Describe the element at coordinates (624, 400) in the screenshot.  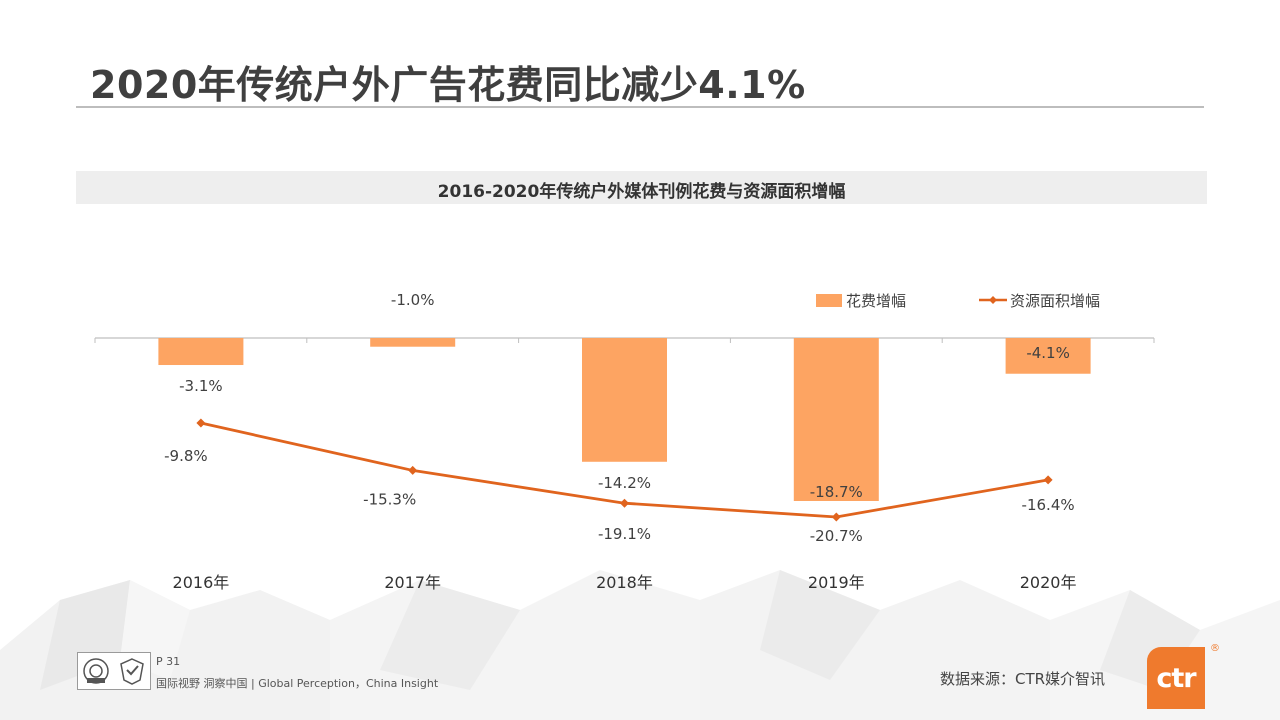
I see `bar-2018年` at that location.